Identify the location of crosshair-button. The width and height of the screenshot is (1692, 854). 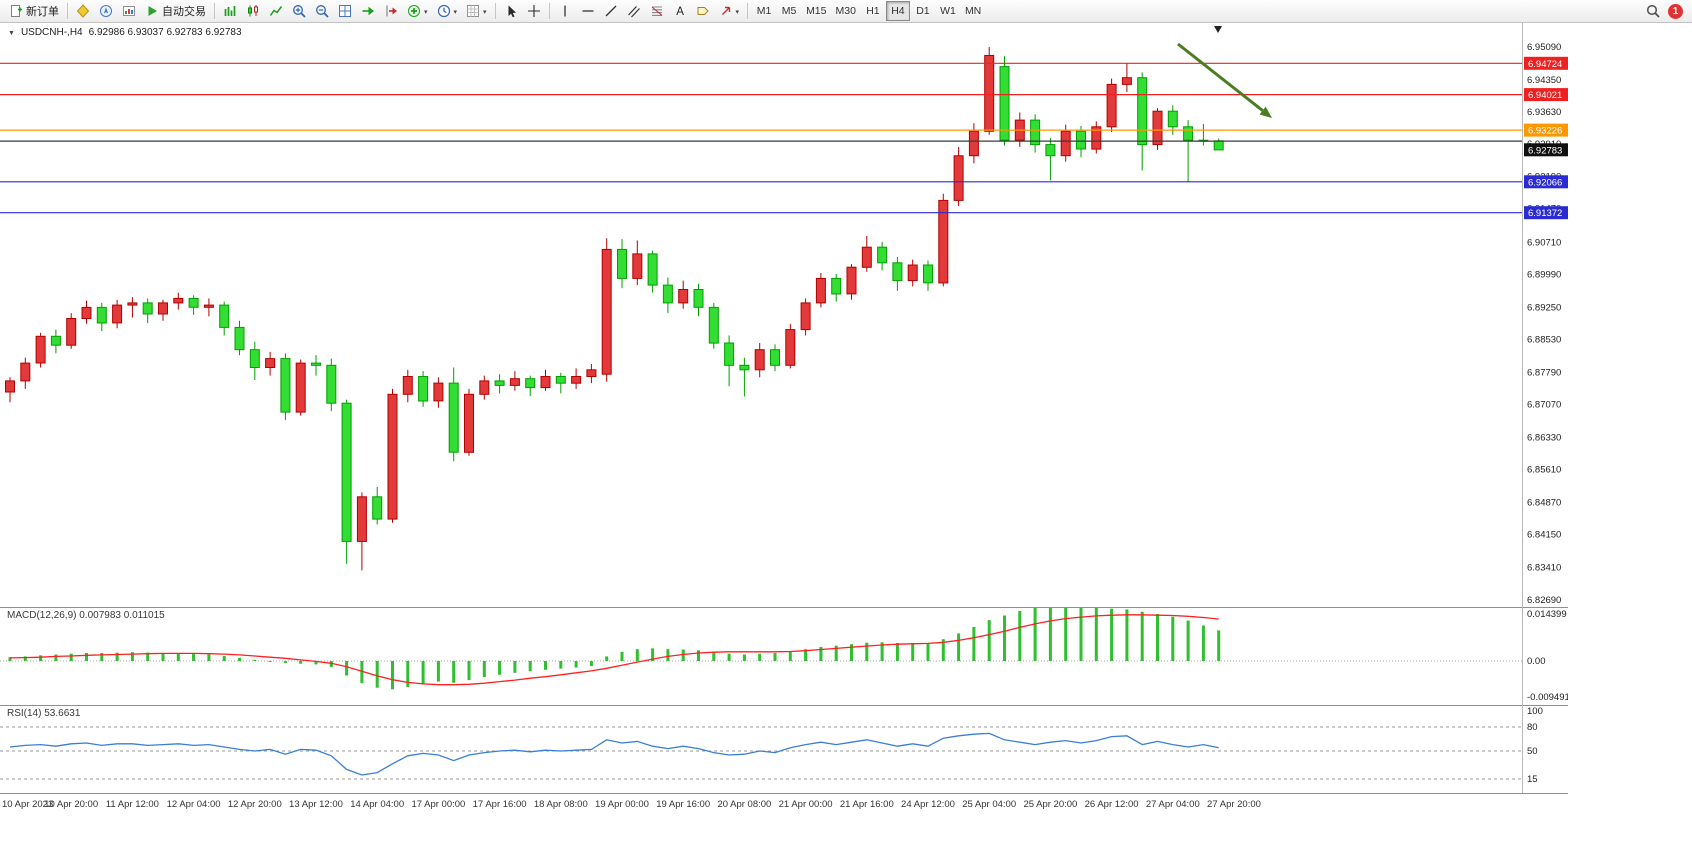
(534, 11).